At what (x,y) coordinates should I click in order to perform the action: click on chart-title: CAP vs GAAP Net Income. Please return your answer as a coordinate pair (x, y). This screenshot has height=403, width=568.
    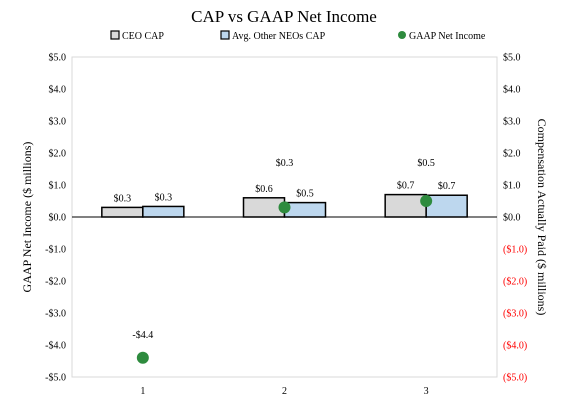
    Looking at the image, I should click on (284, 16).